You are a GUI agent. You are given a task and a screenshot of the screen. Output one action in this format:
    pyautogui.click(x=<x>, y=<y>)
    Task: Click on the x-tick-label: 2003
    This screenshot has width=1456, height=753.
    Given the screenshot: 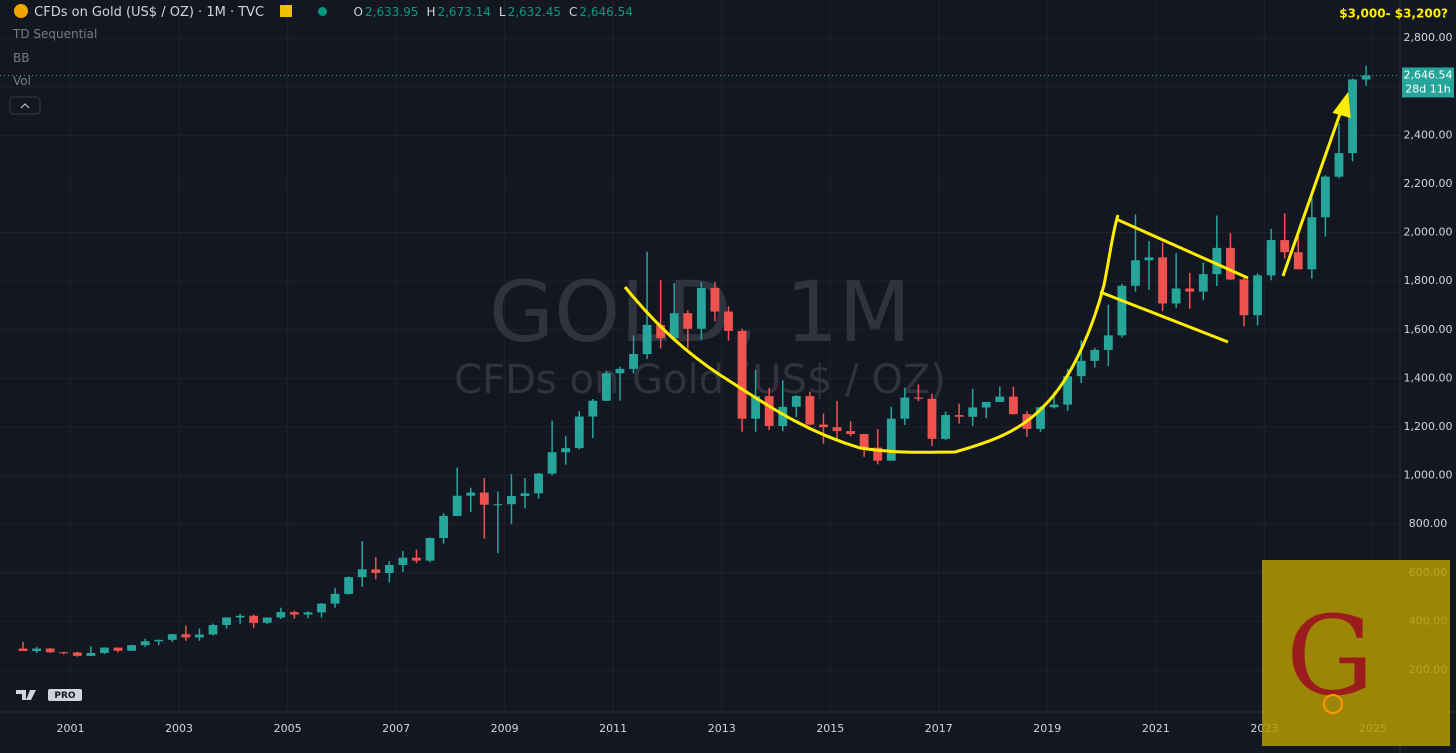 What is the action you would take?
    pyautogui.click(x=179, y=728)
    